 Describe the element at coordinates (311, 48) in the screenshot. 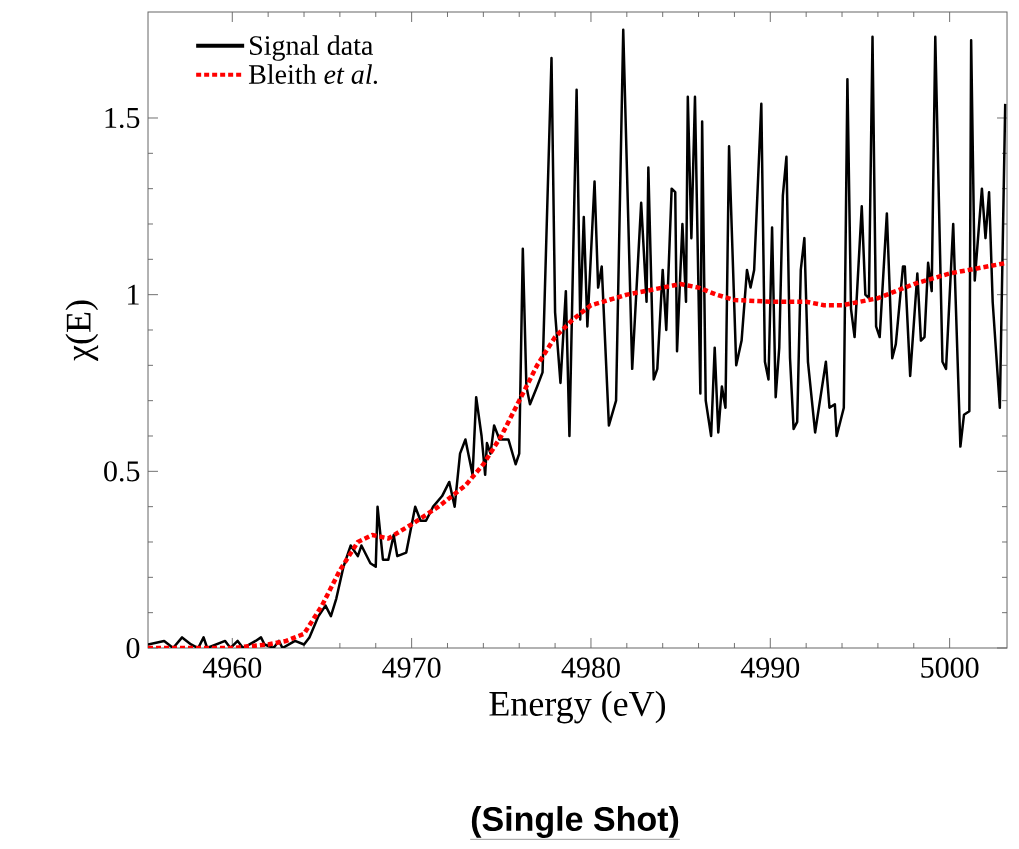

I see `legend-label: Signal data` at that location.